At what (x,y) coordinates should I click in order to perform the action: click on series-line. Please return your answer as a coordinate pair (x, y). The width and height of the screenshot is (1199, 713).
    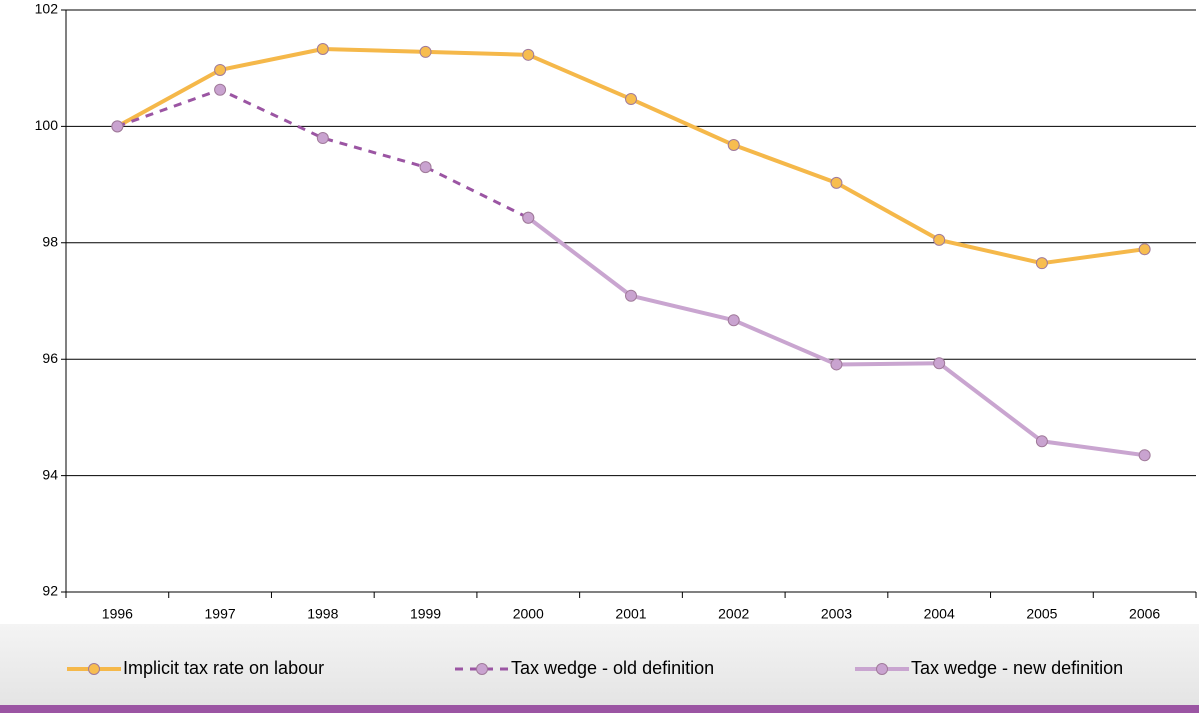
    Looking at the image, I should click on (322, 154).